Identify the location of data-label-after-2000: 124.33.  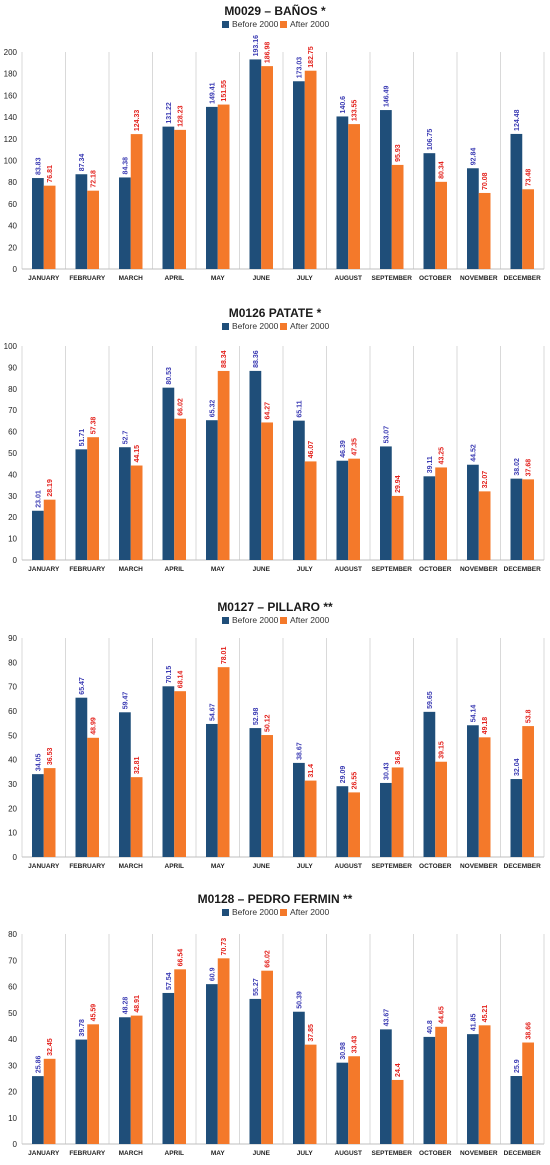
(137, 121).